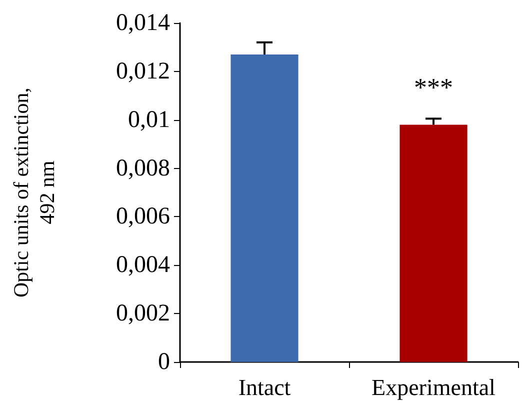 This screenshot has width=522, height=407. I want to click on y-tick-label: 0,006, so click(143, 217).